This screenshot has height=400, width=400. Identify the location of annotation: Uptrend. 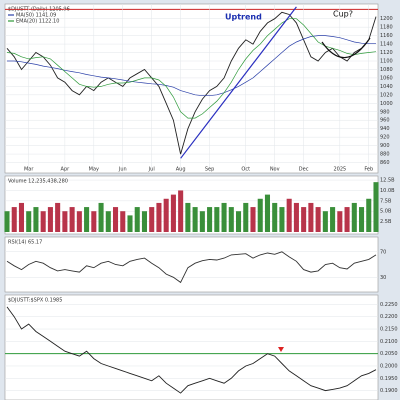
(243, 17).